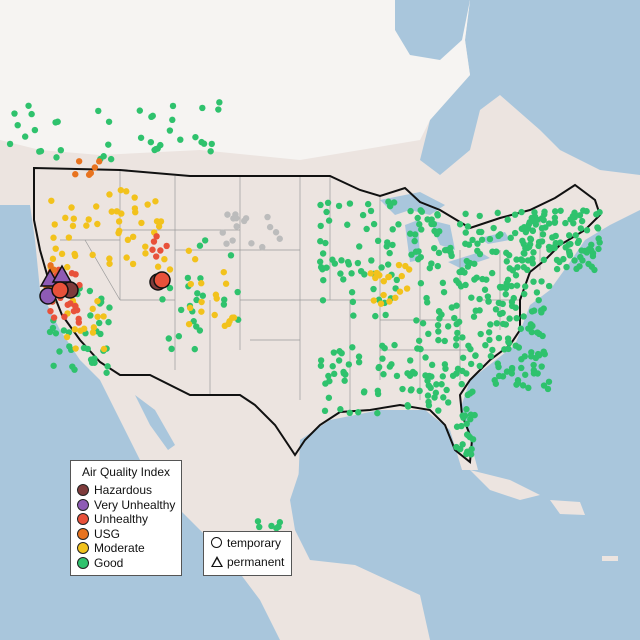  I want to click on type-row-permanent: permanent, so click(247, 561).